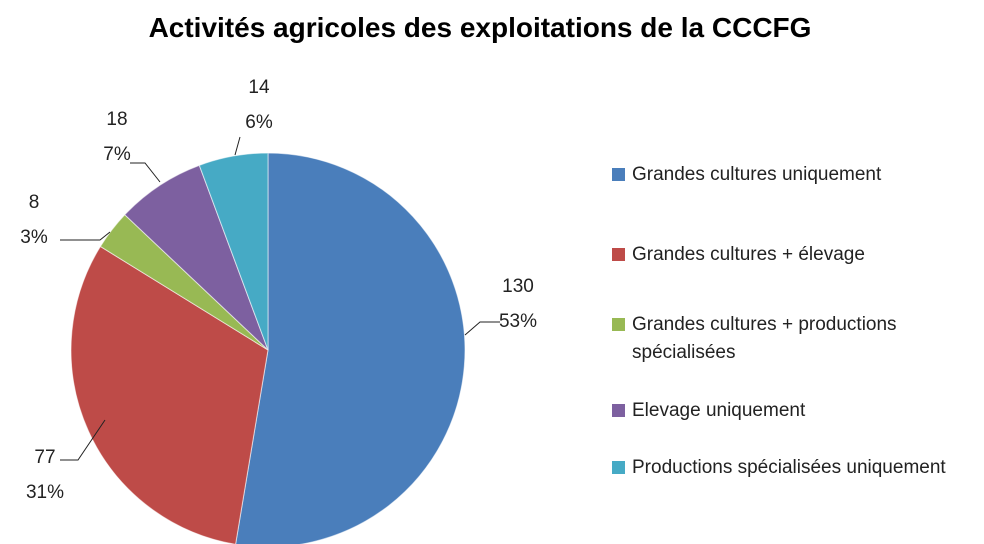  I want to click on legend-label: Elevage uniquement, so click(719, 410).